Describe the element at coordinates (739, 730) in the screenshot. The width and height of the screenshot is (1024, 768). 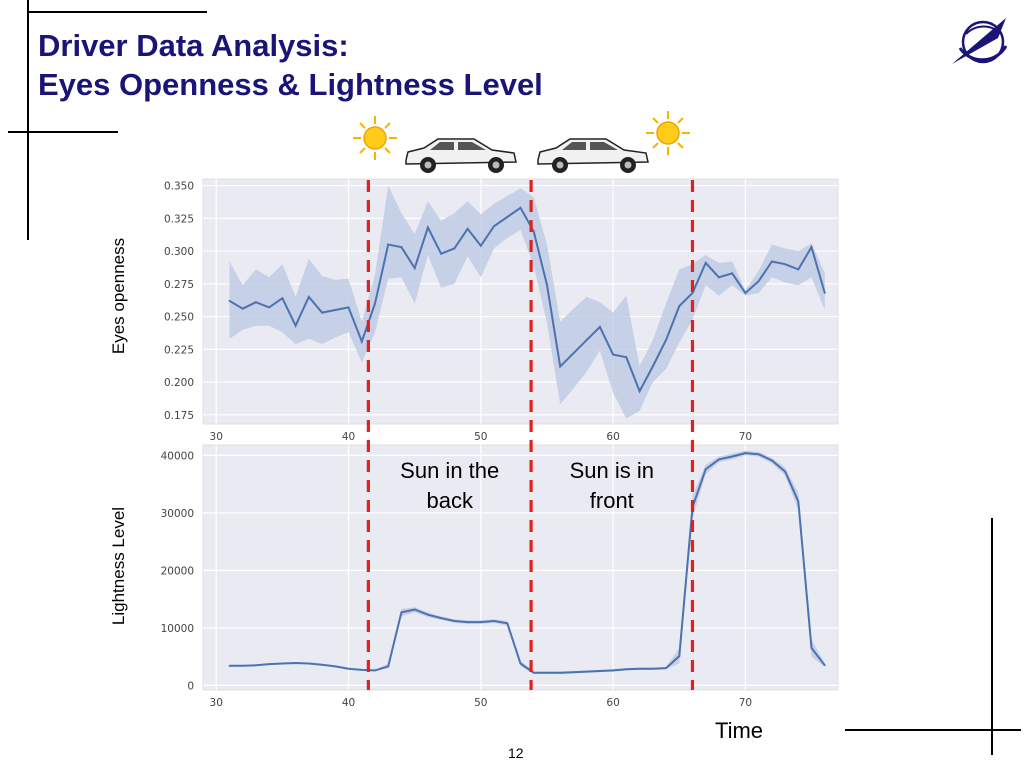
I see `x-axis-label: Time` at that location.